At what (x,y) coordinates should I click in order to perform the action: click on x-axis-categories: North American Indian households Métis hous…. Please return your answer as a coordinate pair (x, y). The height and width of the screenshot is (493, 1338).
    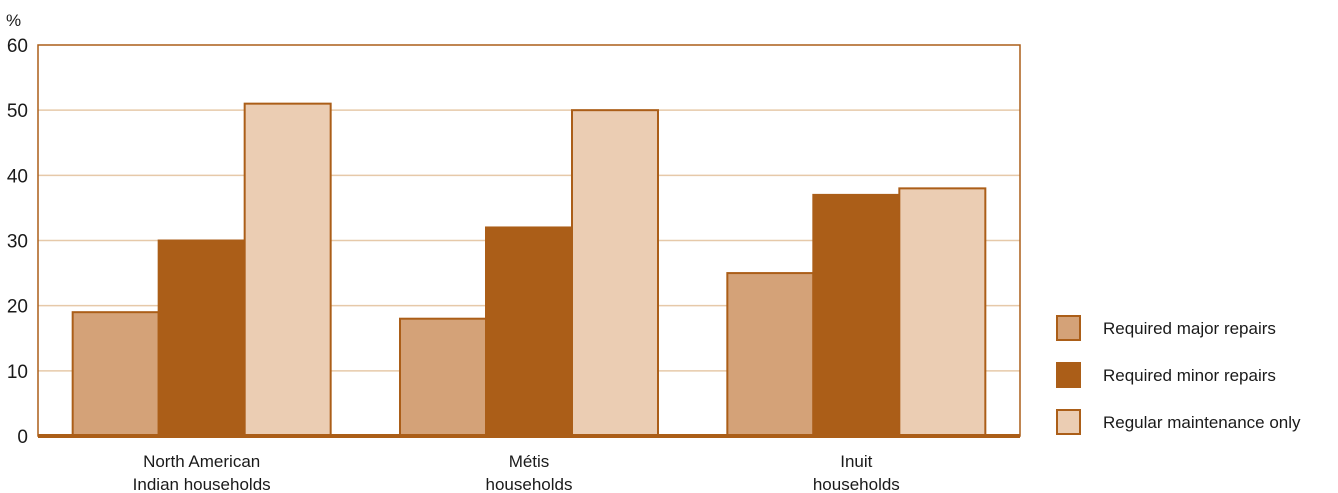
    Looking at the image, I should click on (516, 472).